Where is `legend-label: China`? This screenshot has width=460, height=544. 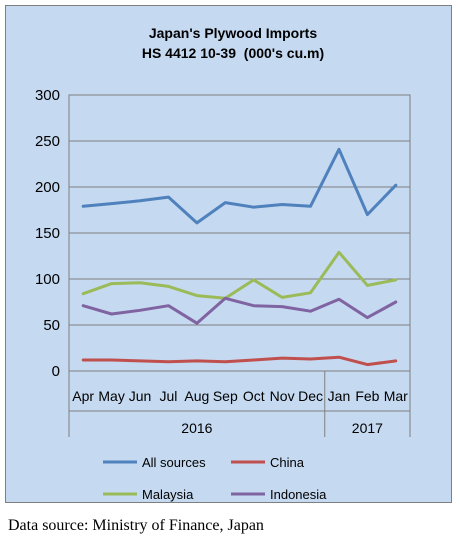
legend-label: China is located at coordinates (287, 462).